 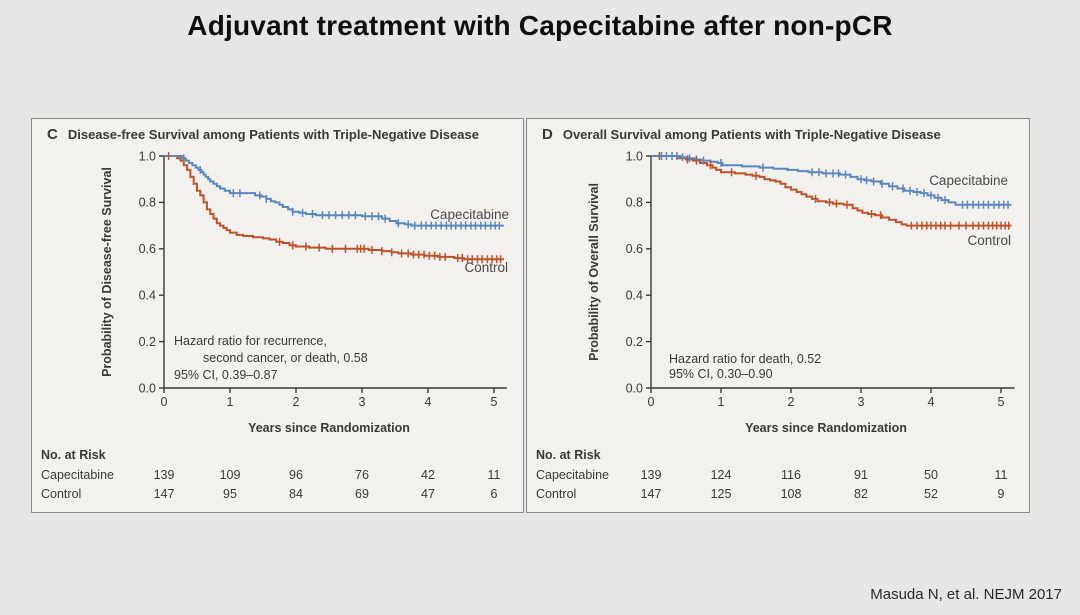 I want to click on risk-value: 108, so click(x=791, y=494).